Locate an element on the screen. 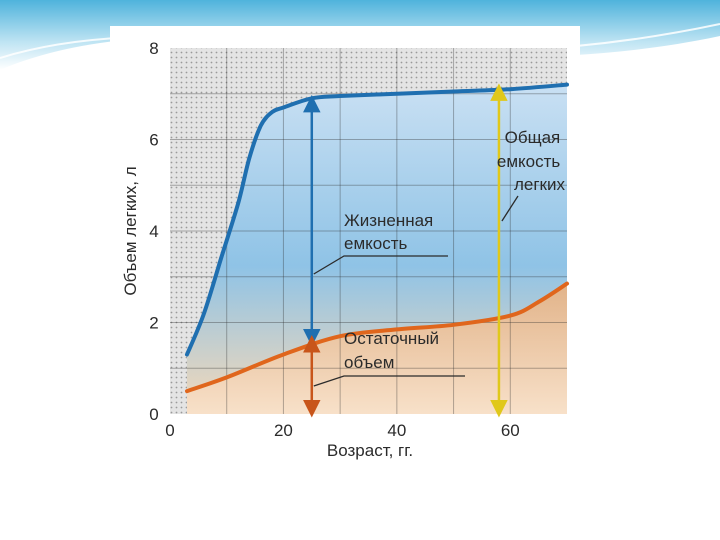  x-axis-label: Возраст, гг. is located at coordinates (370, 450).